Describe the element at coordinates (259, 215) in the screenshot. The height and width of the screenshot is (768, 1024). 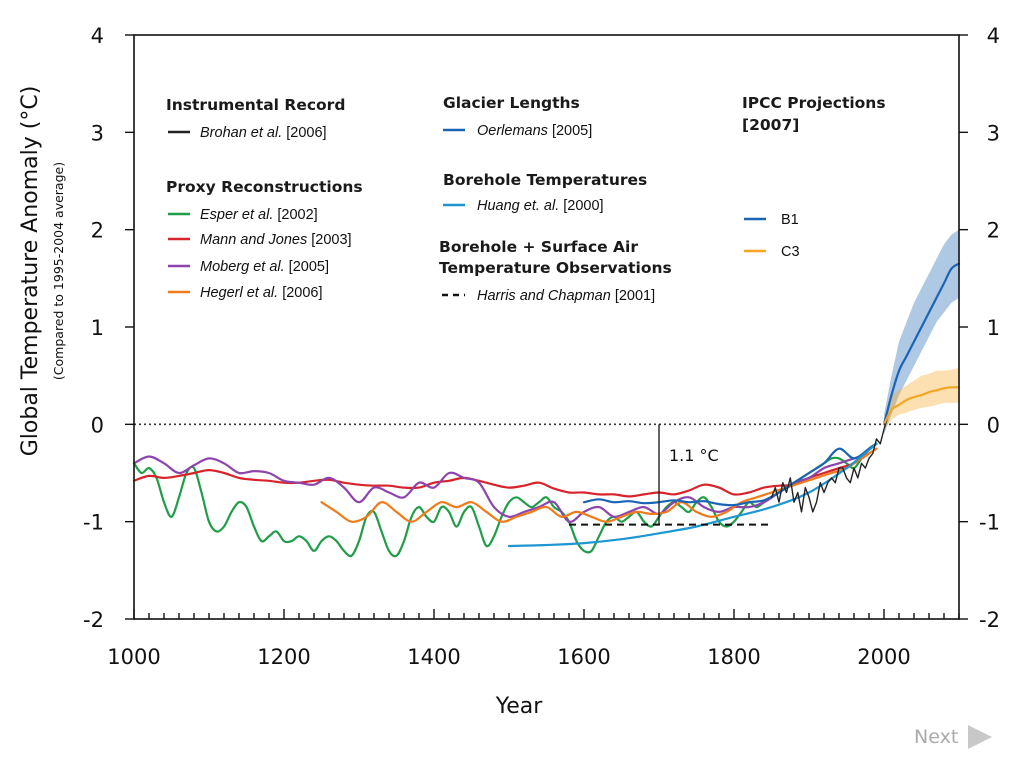
I see `legend-label: Esper et al. [2002]` at that location.